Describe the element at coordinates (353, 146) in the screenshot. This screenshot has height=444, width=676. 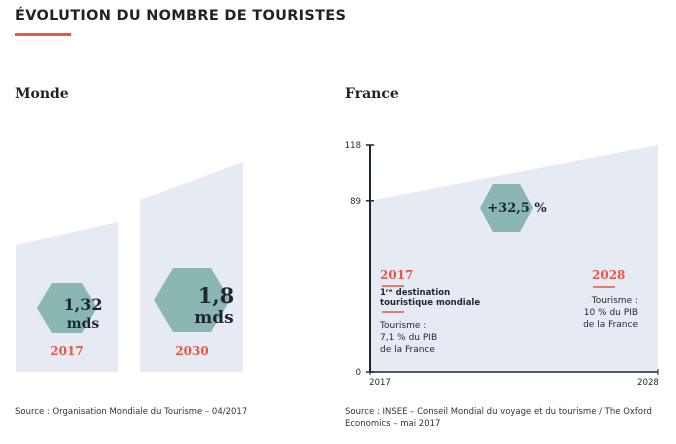
I see `y-tick-label: 118` at that location.